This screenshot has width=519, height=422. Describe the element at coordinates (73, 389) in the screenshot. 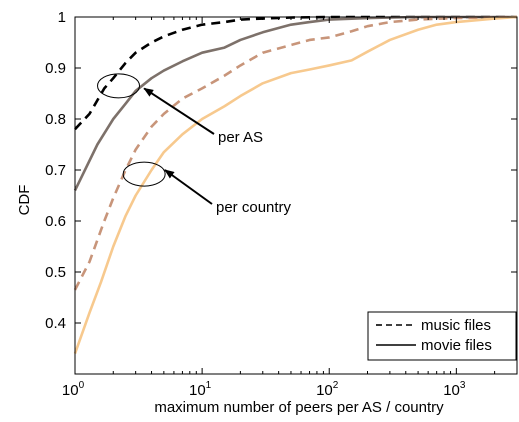

I see `x-tick-label: 10⁰` at that location.